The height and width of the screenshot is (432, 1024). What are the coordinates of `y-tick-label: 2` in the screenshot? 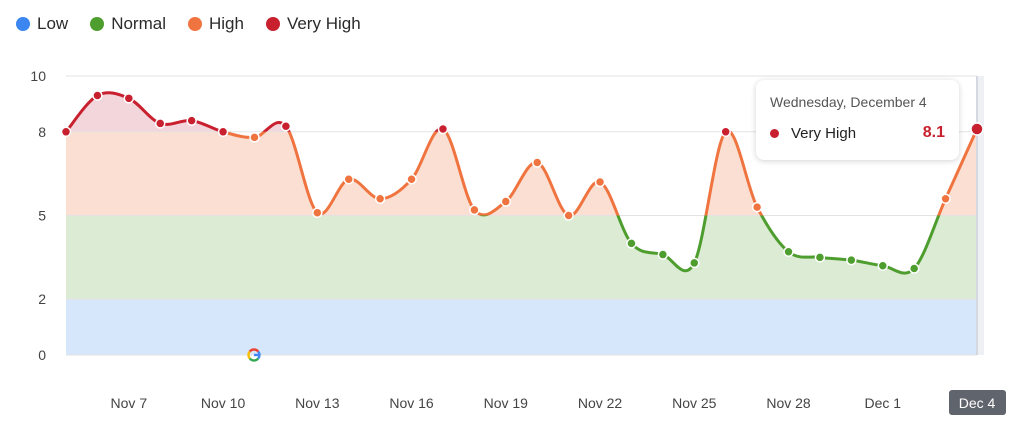 It's located at (42, 299).